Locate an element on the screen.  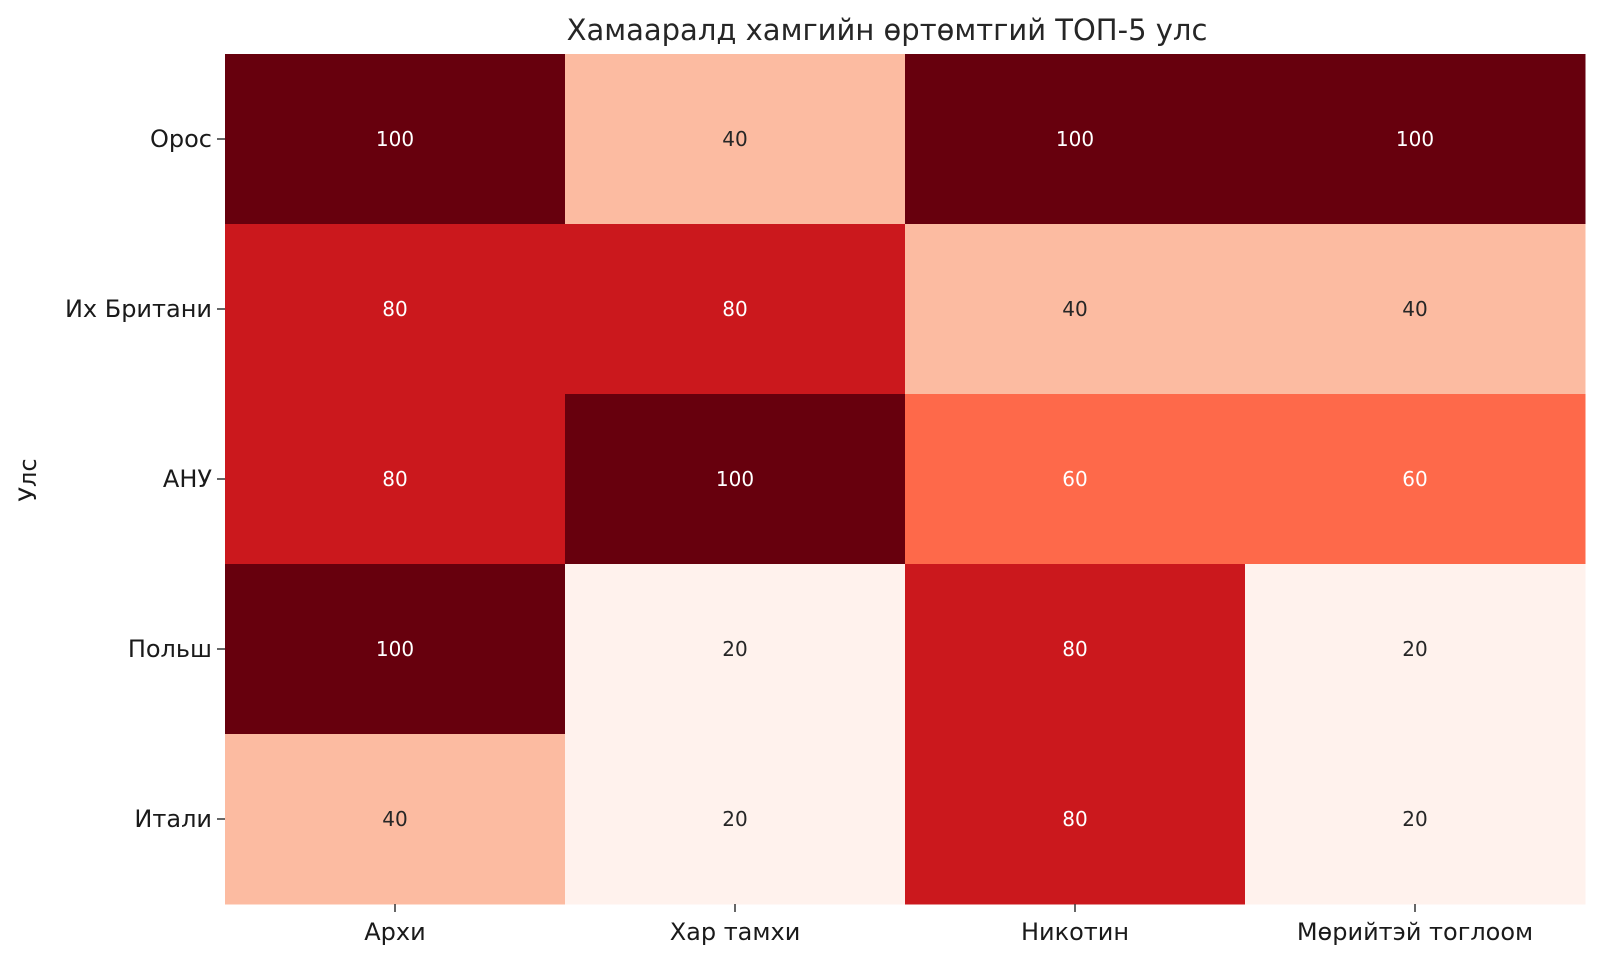
cell-value-label-r0-c2: 100 is located at coordinates (1075, 139).